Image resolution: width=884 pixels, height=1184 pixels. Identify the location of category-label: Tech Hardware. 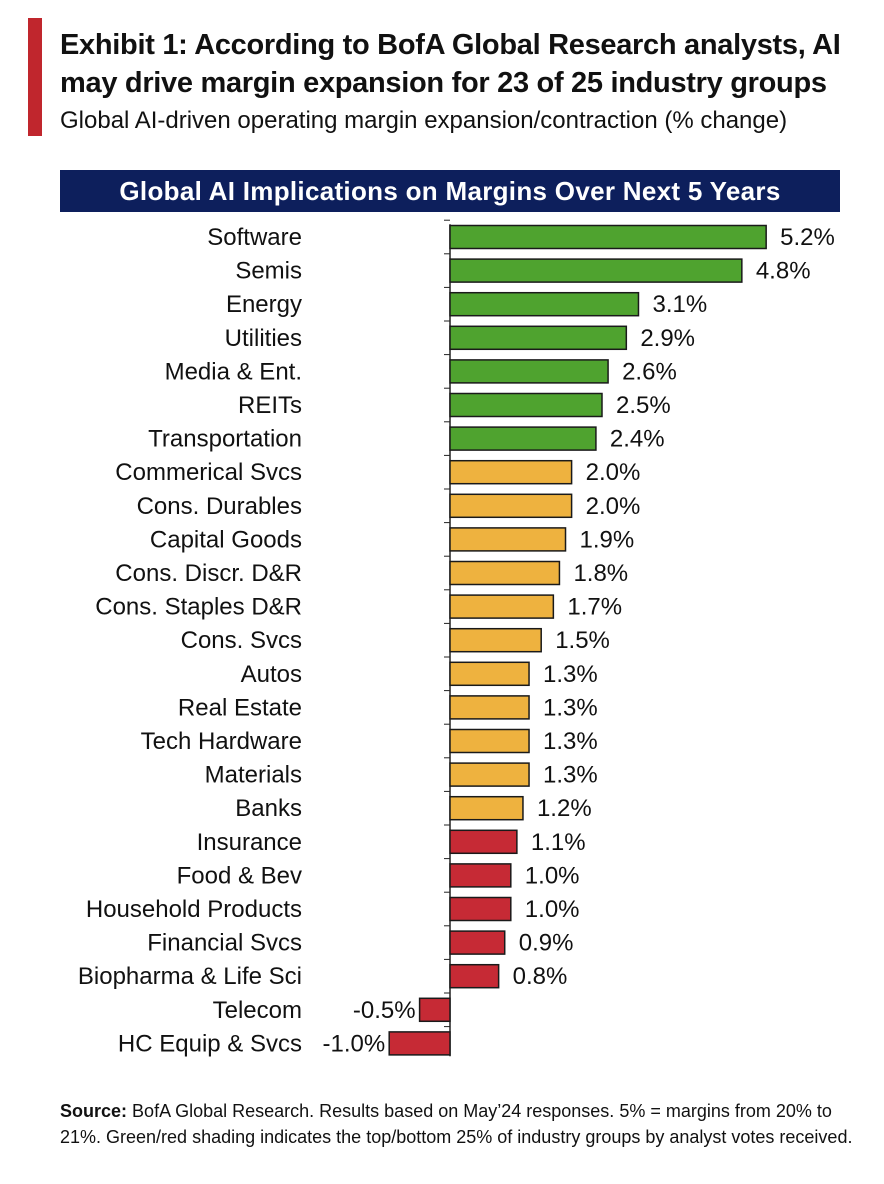
(221, 741).